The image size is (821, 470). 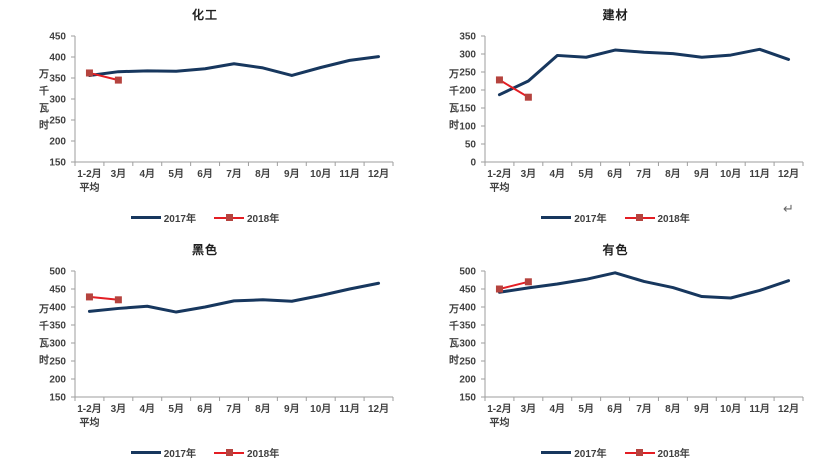 I want to click on chart-title: 化工, so click(x=204, y=15).